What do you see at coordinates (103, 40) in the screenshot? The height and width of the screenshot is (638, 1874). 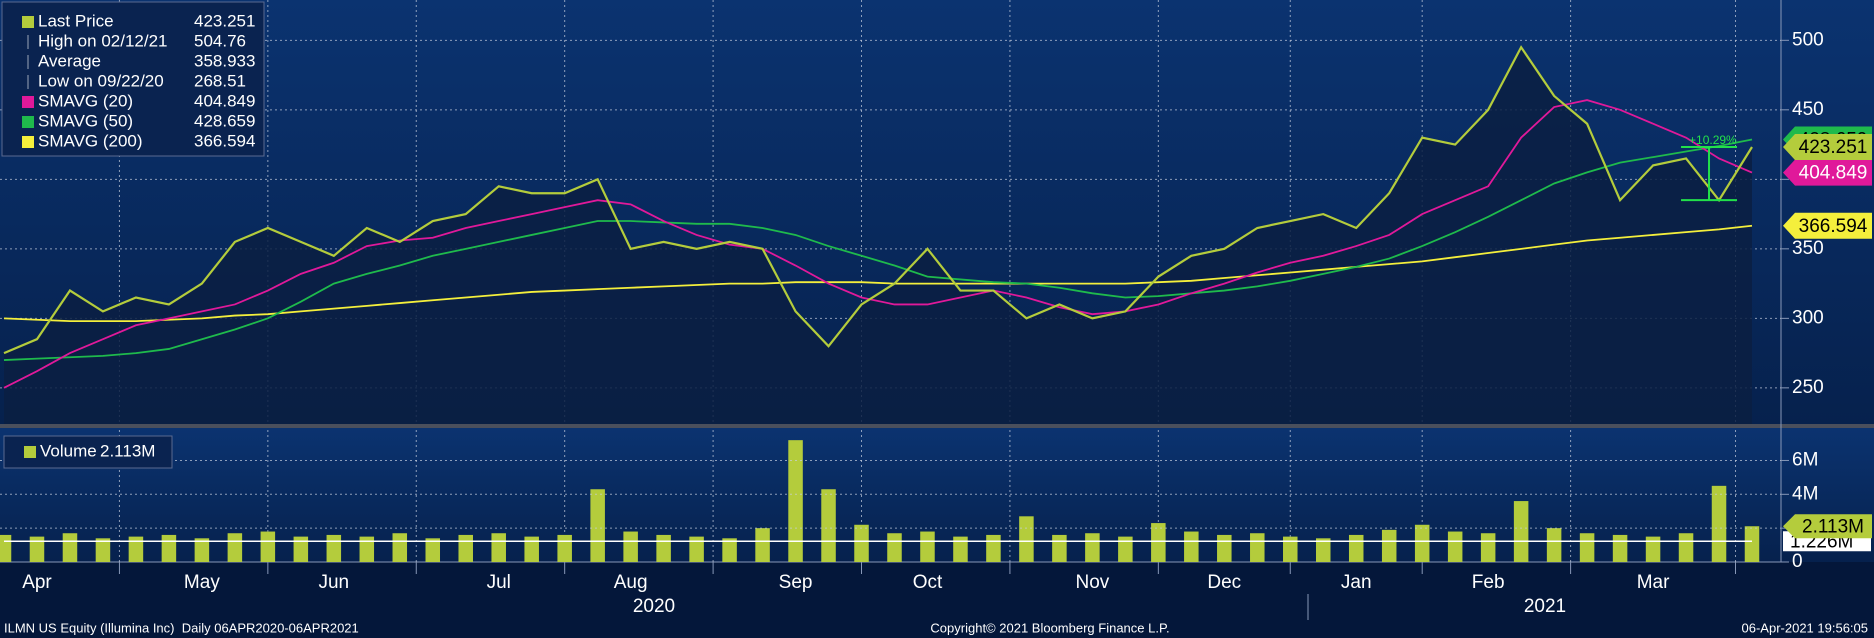 I see `legend-label: High on 02/12/21` at bounding box center [103, 40].